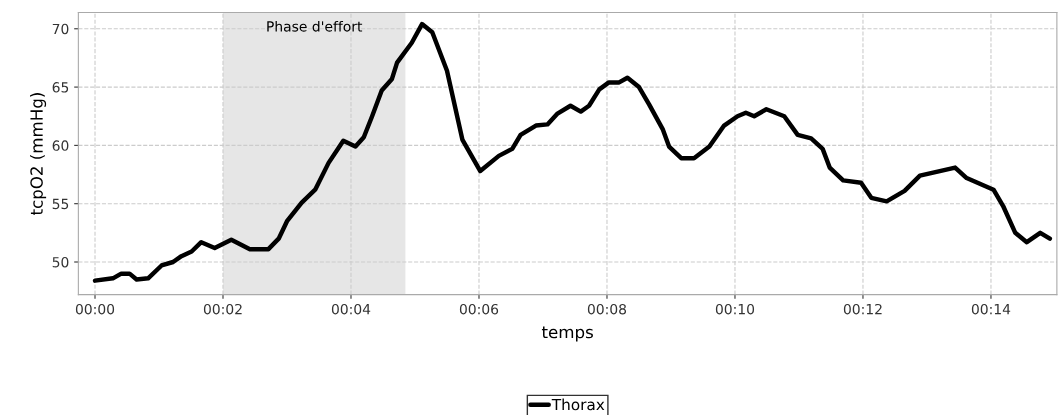 This screenshot has width=1059, height=415. I want to click on y-tick-label: 70, so click(60, 29).